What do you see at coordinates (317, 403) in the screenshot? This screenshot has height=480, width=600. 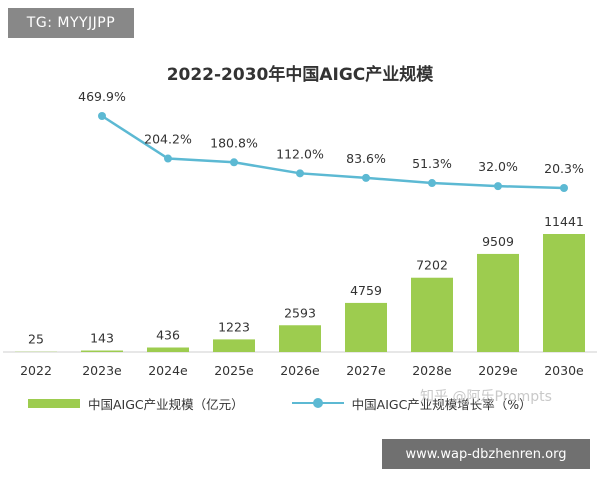 I see `legend-line-swatch` at bounding box center [317, 403].